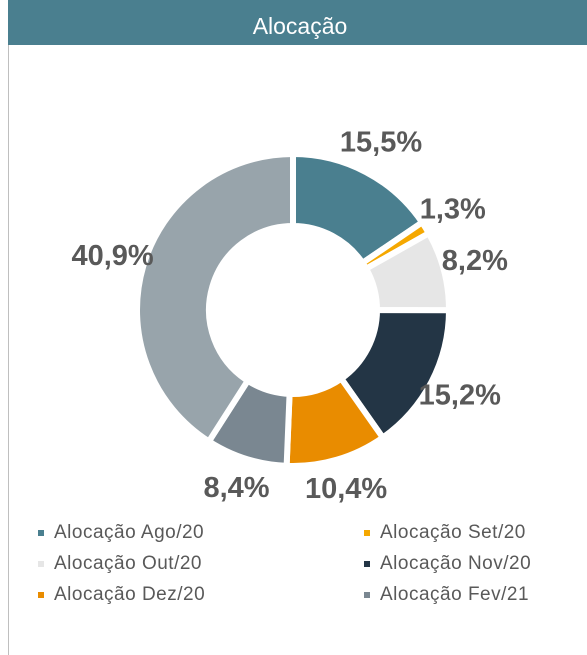  Describe the element at coordinates (460, 395) in the screenshot. I see `value-label: 15,2%` at that location.